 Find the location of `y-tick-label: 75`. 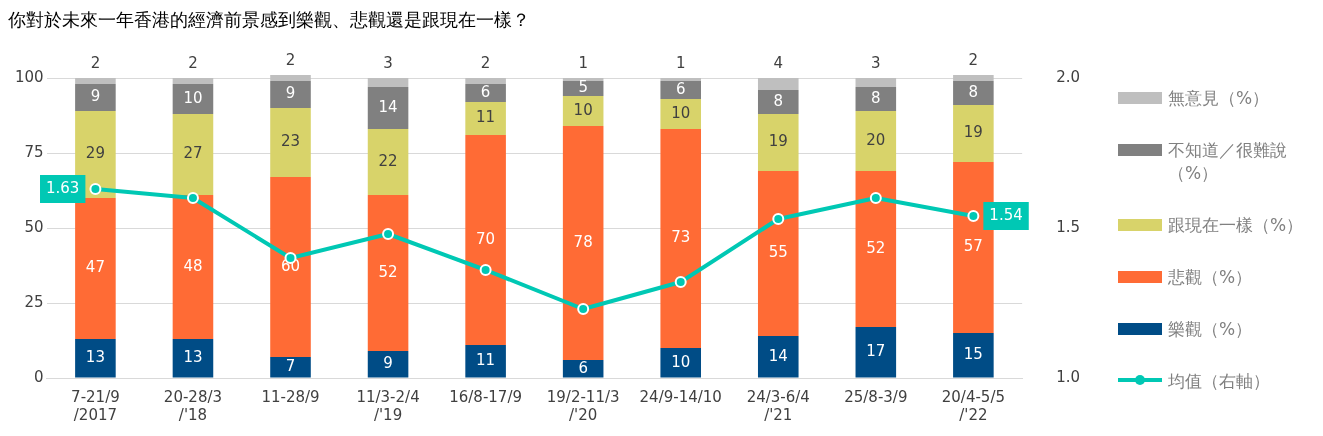

y-tick-label: 75 is located at coordinates (34, 151).